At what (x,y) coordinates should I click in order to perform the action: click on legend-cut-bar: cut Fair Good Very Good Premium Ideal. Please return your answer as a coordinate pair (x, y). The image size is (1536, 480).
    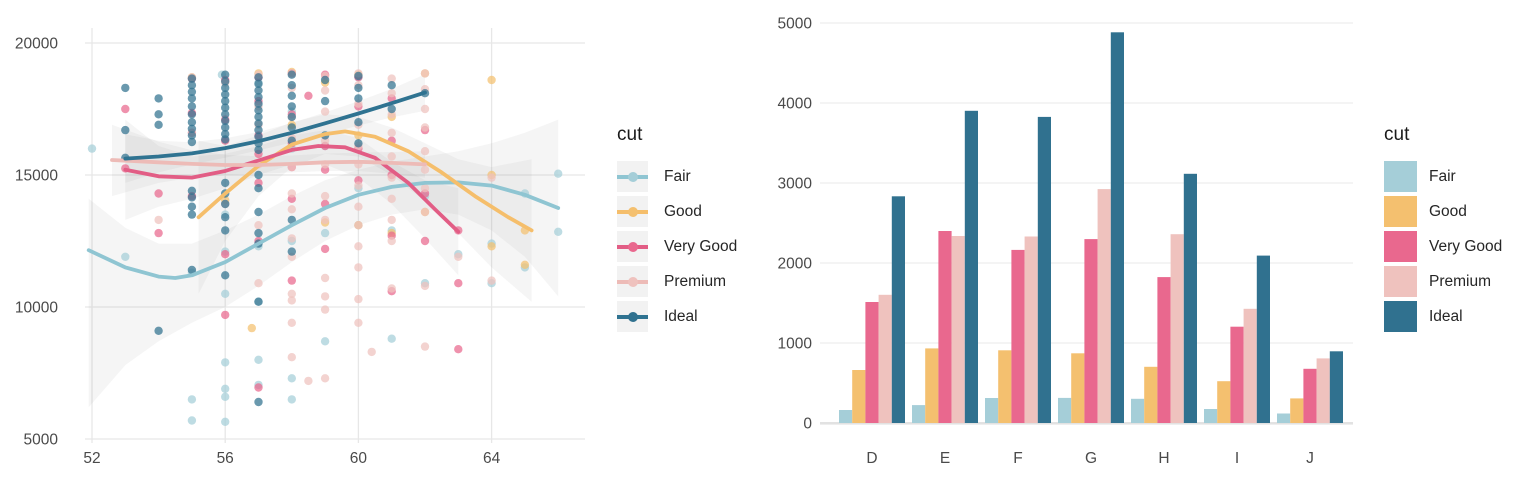
    Looking at the image, I should click on (1459, 230).